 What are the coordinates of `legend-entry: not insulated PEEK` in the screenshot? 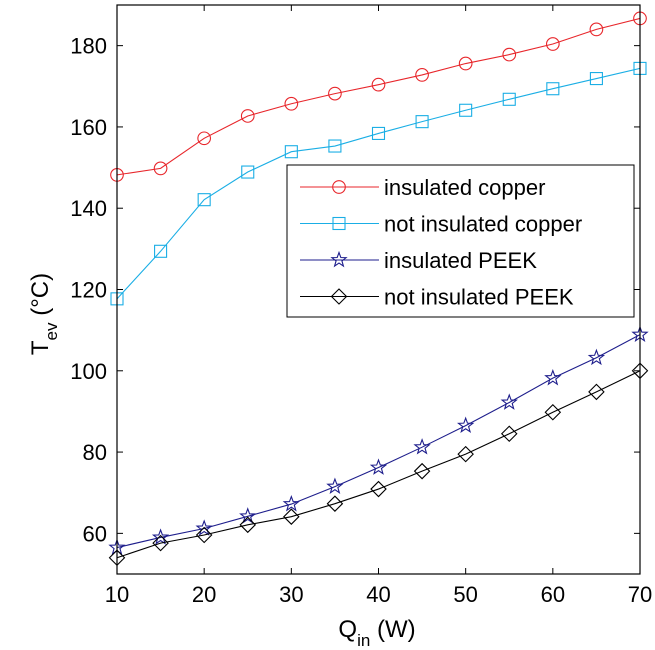 It's located at (437, 297).